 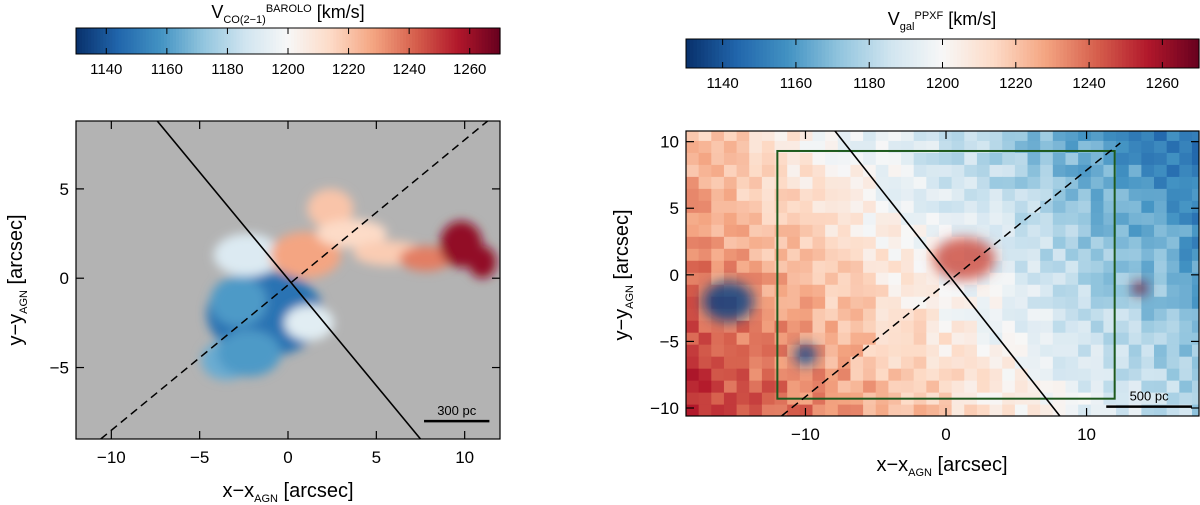 What do you see at coordinates (924, 301) in the screenshot?
I see `right-velocity-features` at bounding box center [924, 301].